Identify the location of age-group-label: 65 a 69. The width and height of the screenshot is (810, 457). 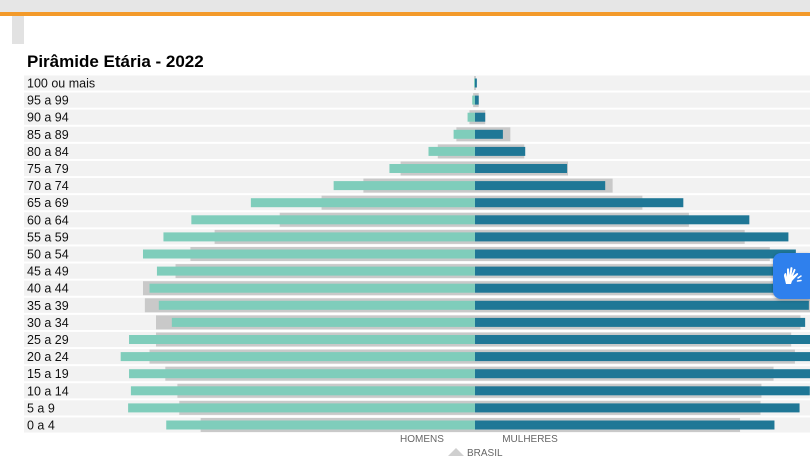
(48, 203).